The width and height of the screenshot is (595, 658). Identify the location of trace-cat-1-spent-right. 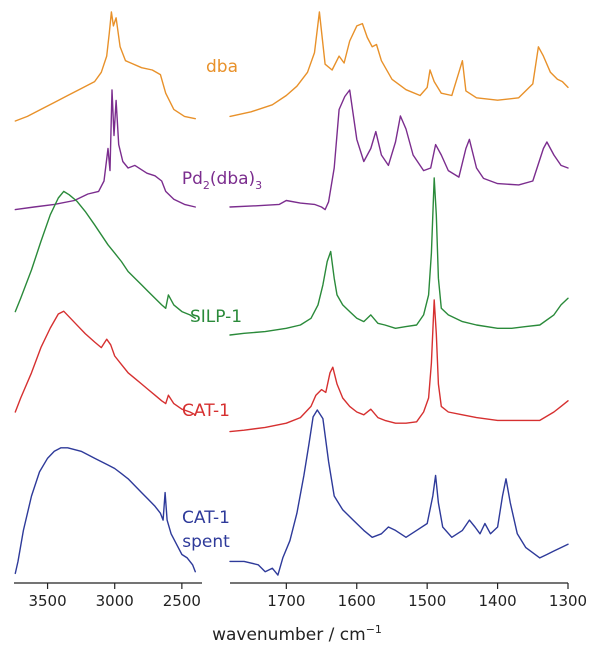
(399, 492).